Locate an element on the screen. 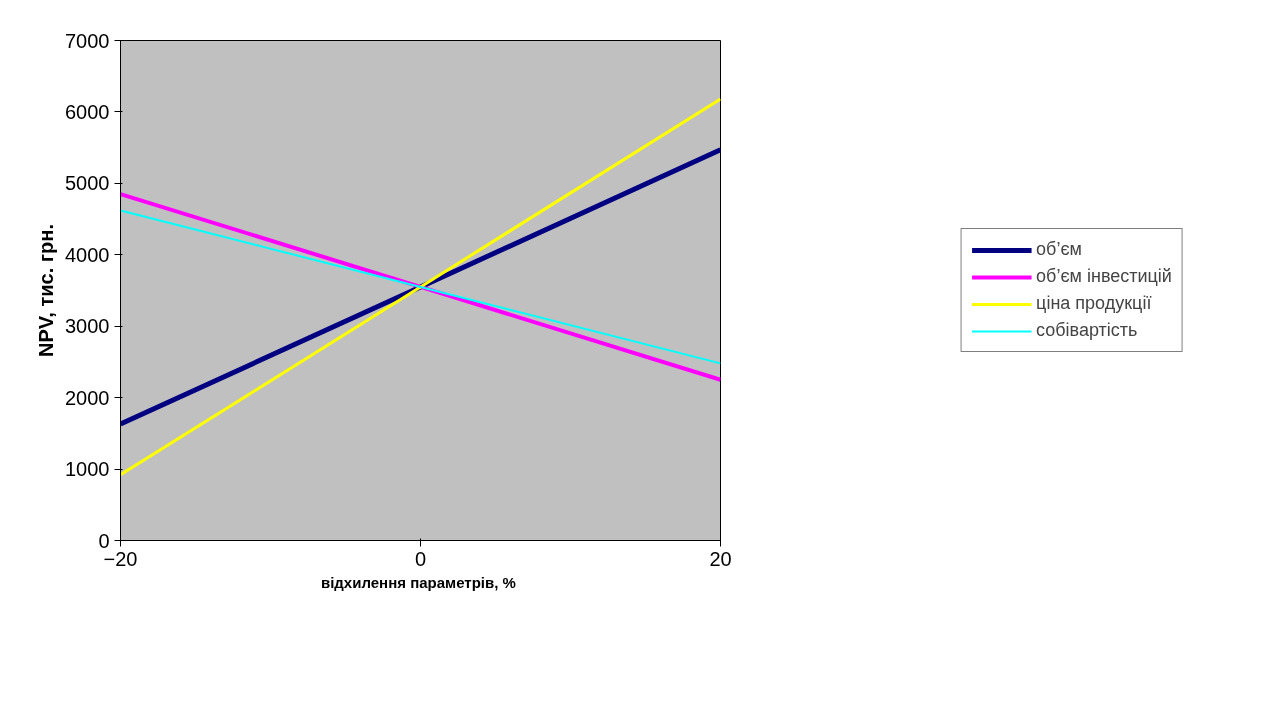  x-axis-title: відхилення параметрів, % is located at coordinates (418, 582).